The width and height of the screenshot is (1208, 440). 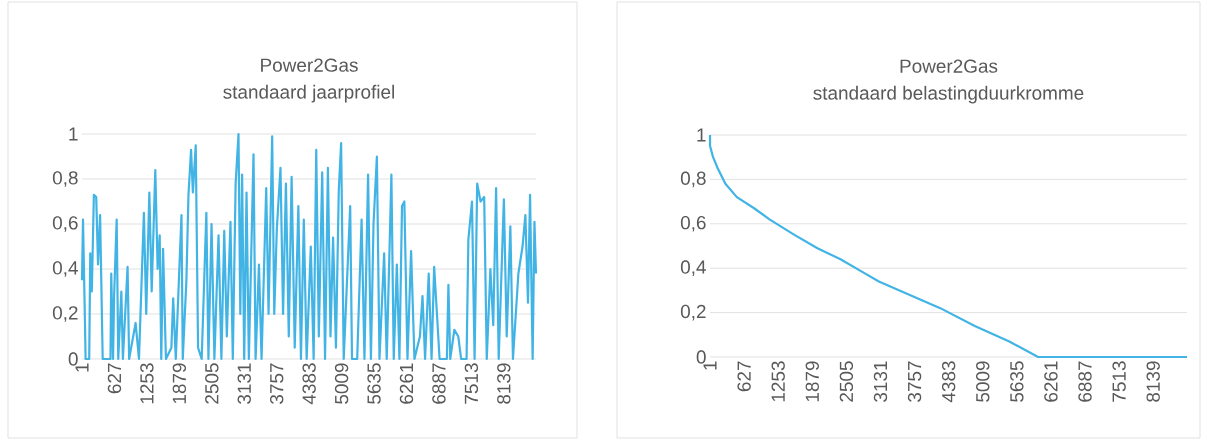 I want to click on chart-subtitle: standaard jaarprofiel, so click(x=308, y=93).